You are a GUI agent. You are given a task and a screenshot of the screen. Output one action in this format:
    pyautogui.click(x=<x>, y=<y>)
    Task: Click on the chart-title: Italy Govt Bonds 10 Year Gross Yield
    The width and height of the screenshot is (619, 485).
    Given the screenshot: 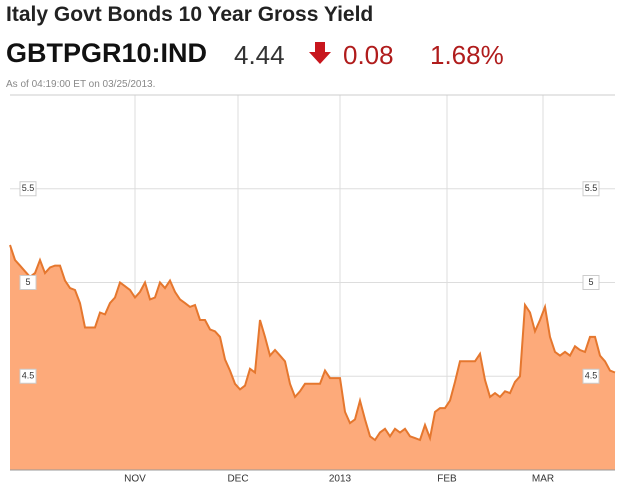 What is the action you would take?
    pyautogui.click(x=190, y=14)
    